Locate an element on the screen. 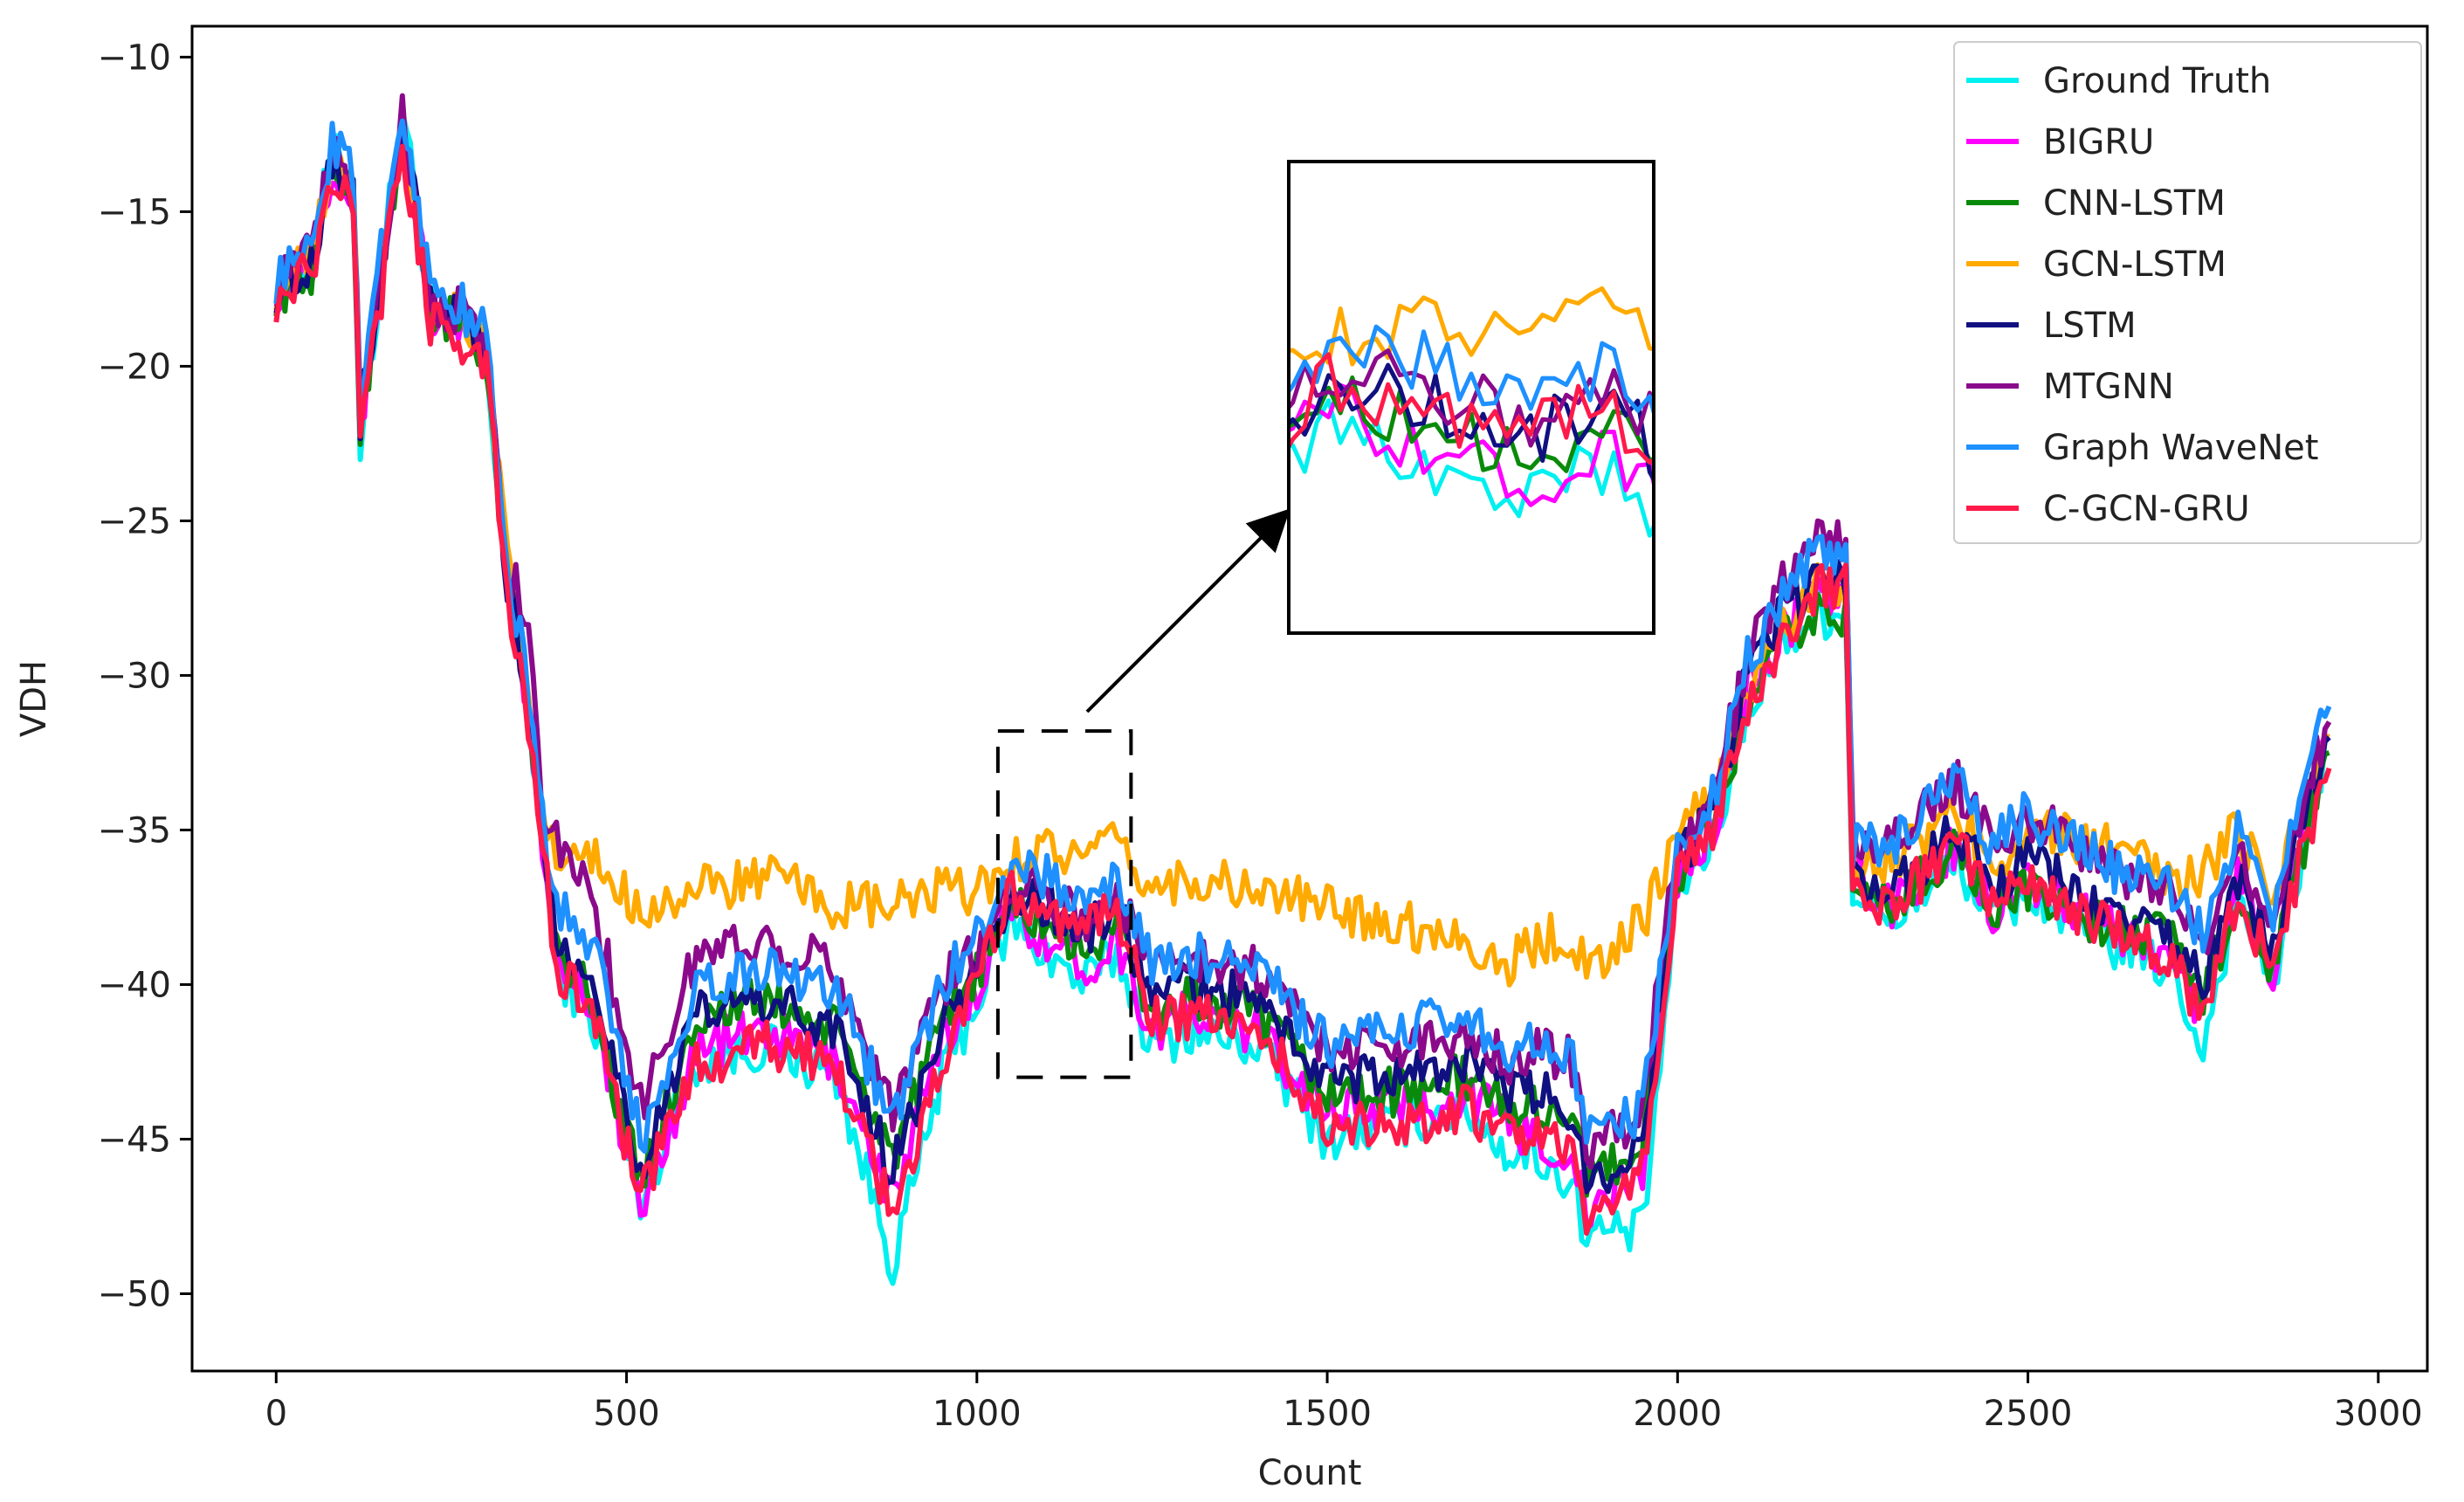 Image resolution: width=2464 pixels, height=1502 pixels. inset-line-c-gcn-gru is located at coordinates (1471, 408).